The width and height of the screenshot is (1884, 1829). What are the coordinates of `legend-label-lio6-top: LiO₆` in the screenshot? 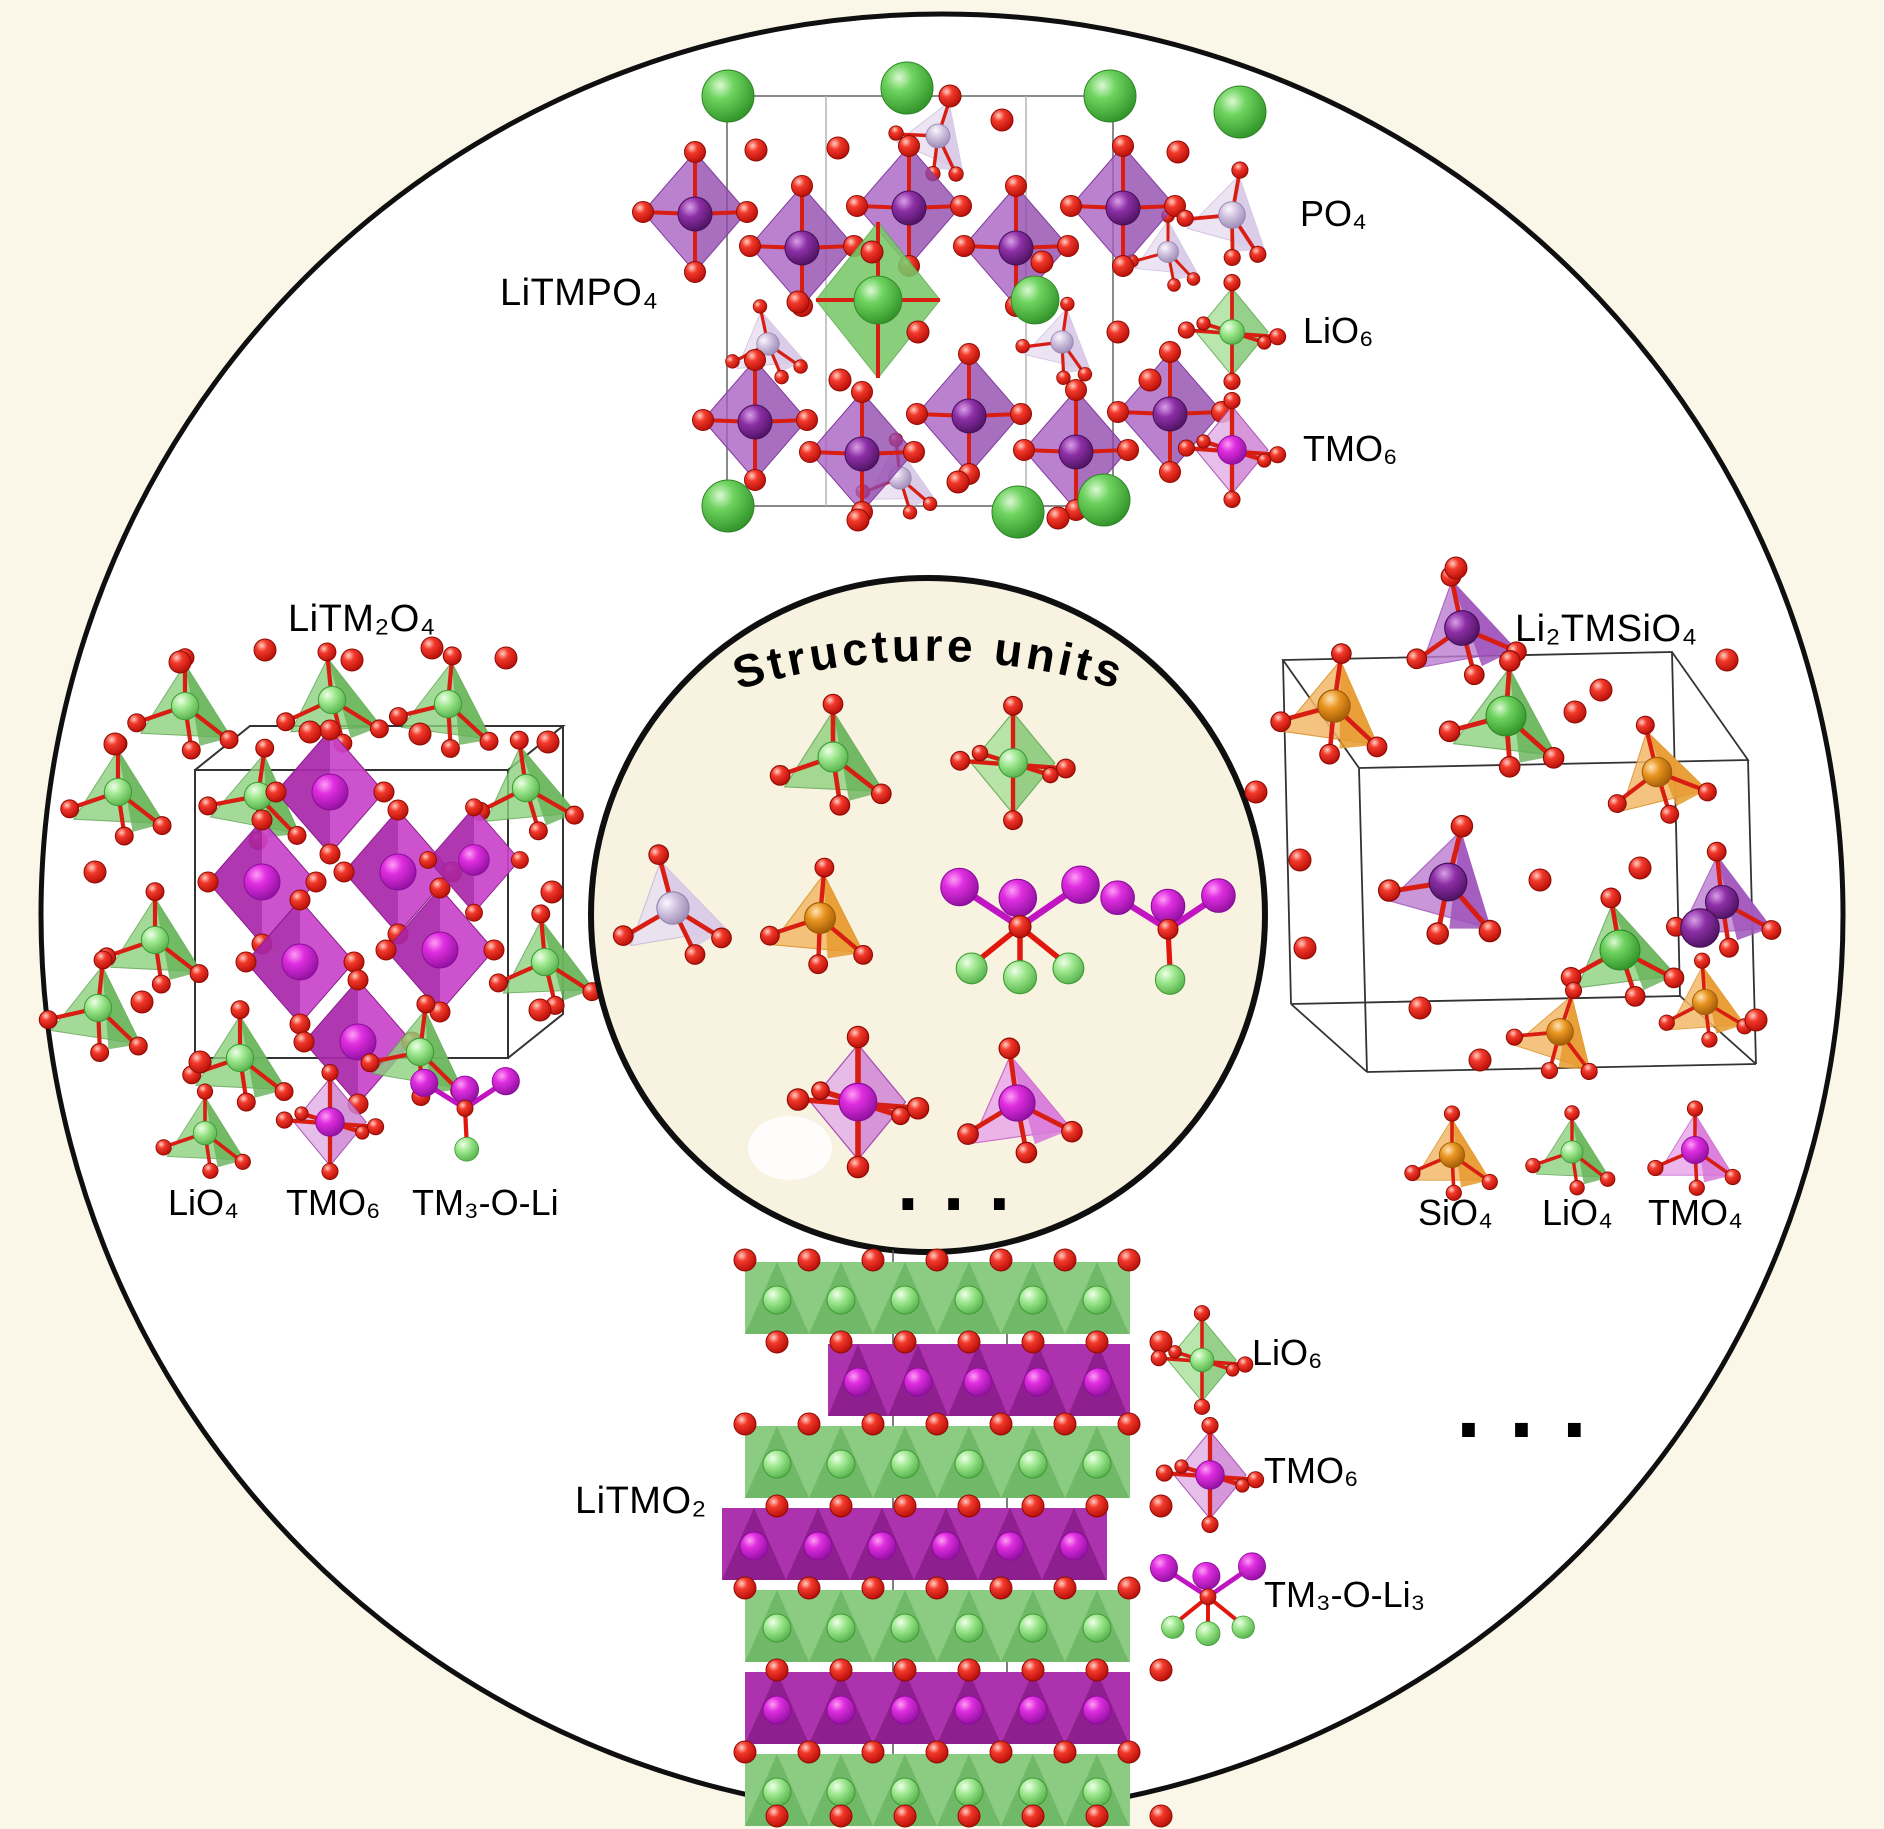 It's located at (1338, 330).